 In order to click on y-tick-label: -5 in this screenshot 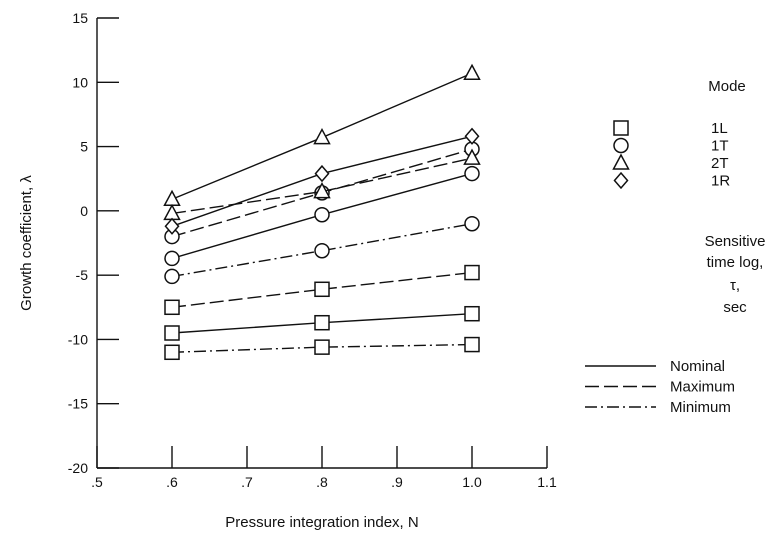, I will do `click(82, 275)`.